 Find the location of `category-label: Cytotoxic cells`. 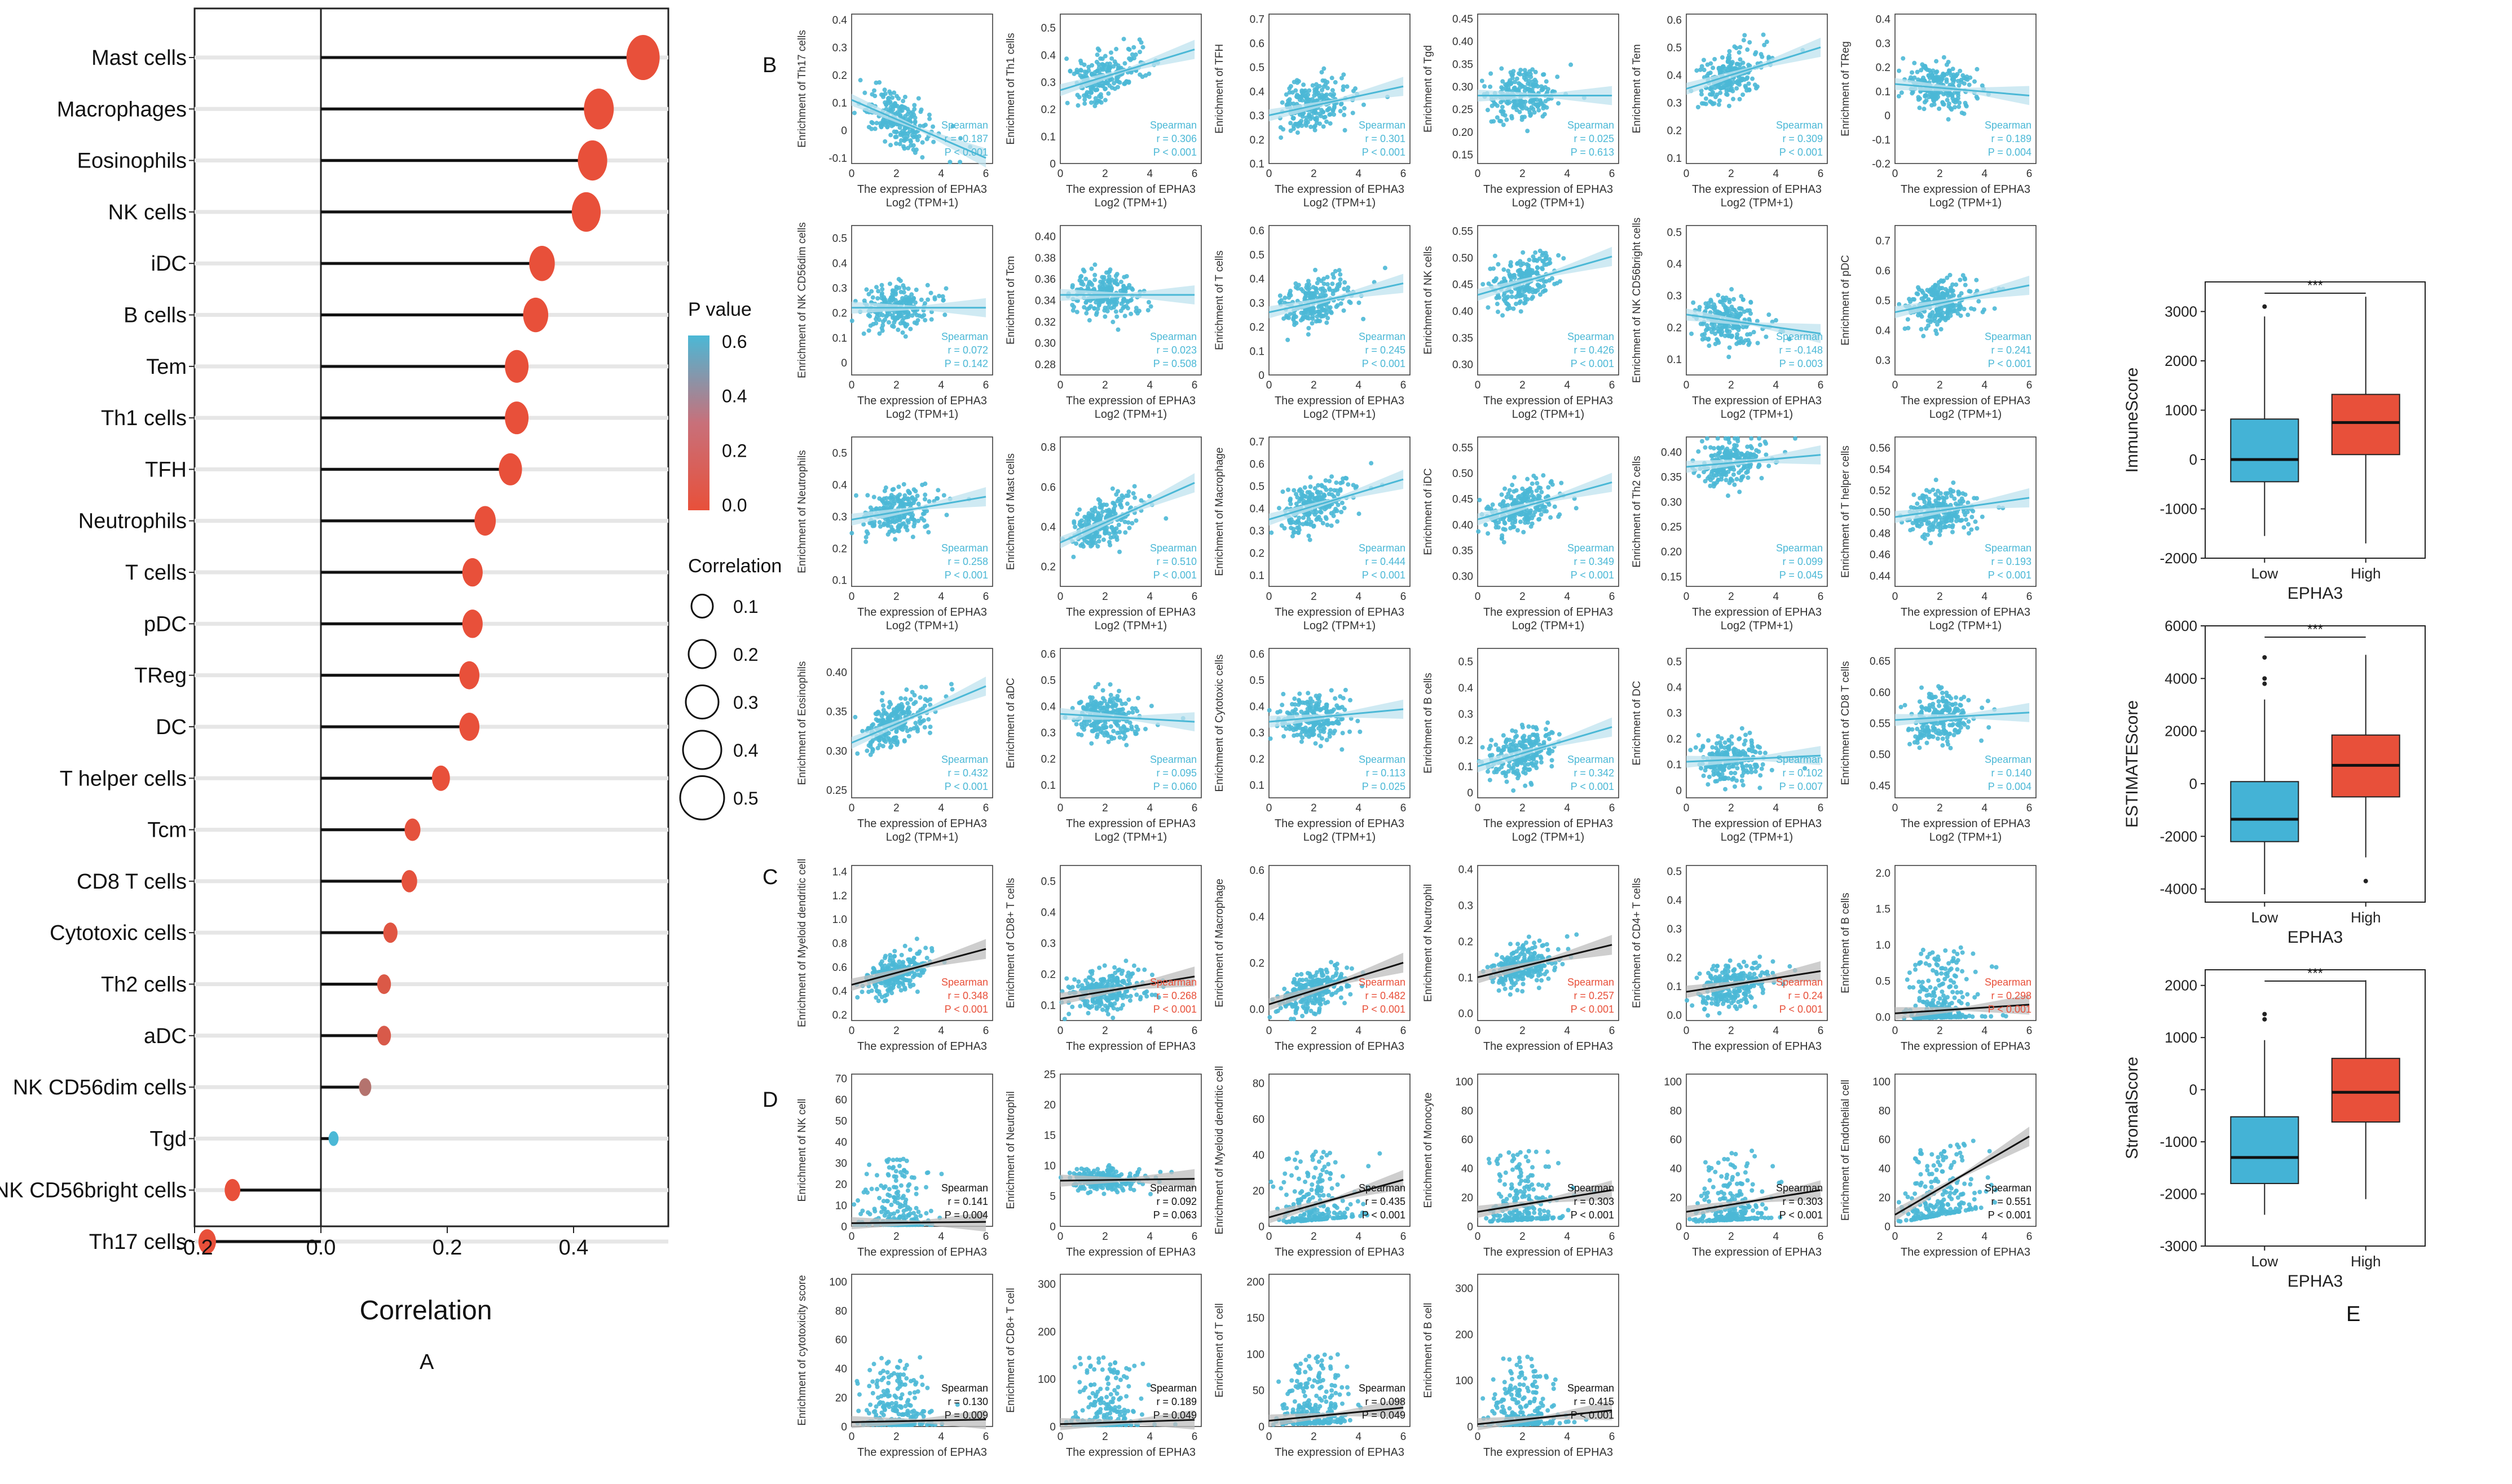

category-label: Cytotoxic cells is located at coordinates (118, 933).